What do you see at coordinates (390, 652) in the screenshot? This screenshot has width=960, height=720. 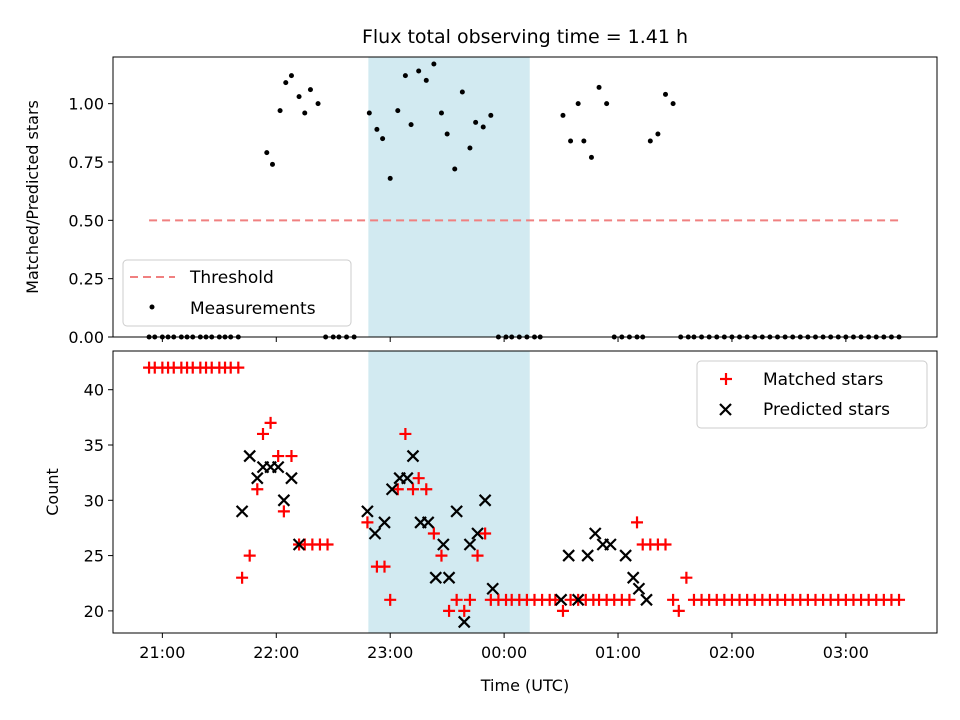 I see `x-tick-label: 23:00` at bounding box center [390, 652].